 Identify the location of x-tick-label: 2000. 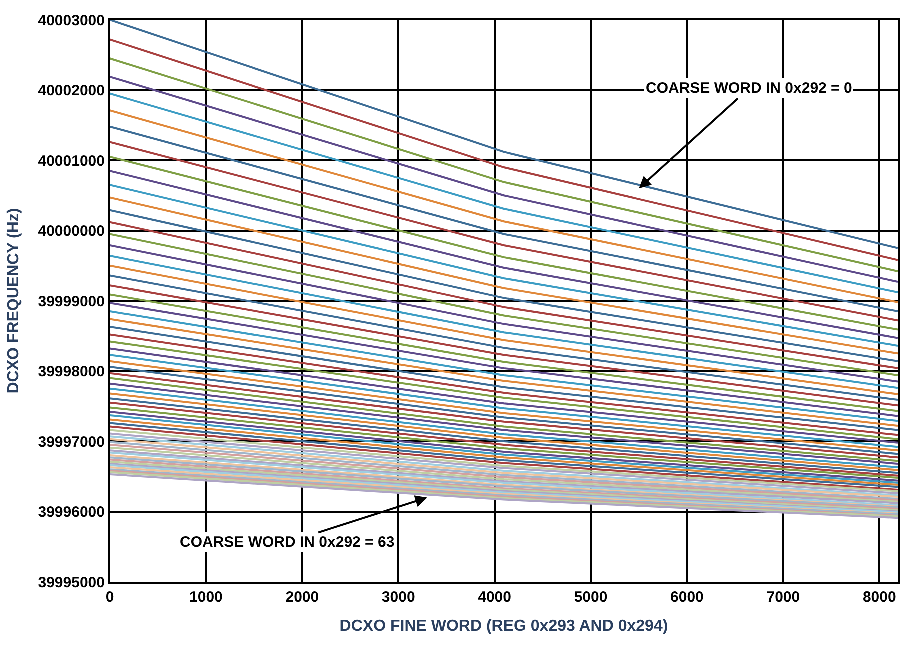
(303, 597).